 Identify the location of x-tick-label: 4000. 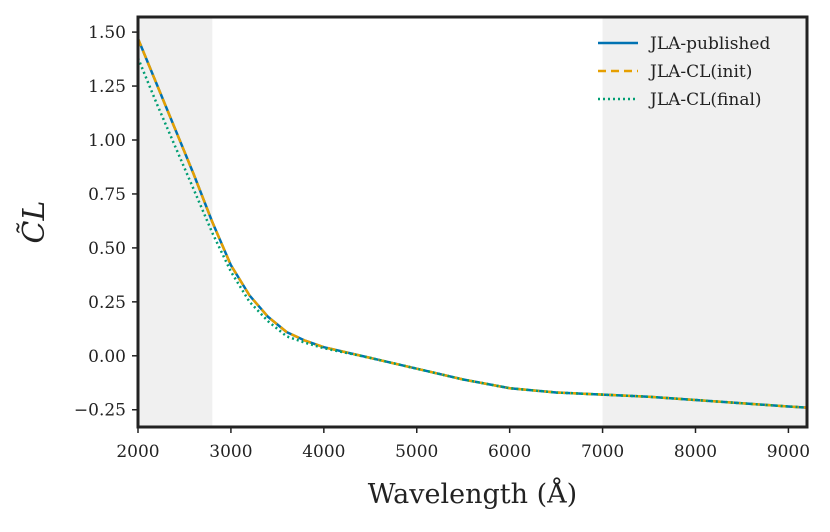
(323, 452).